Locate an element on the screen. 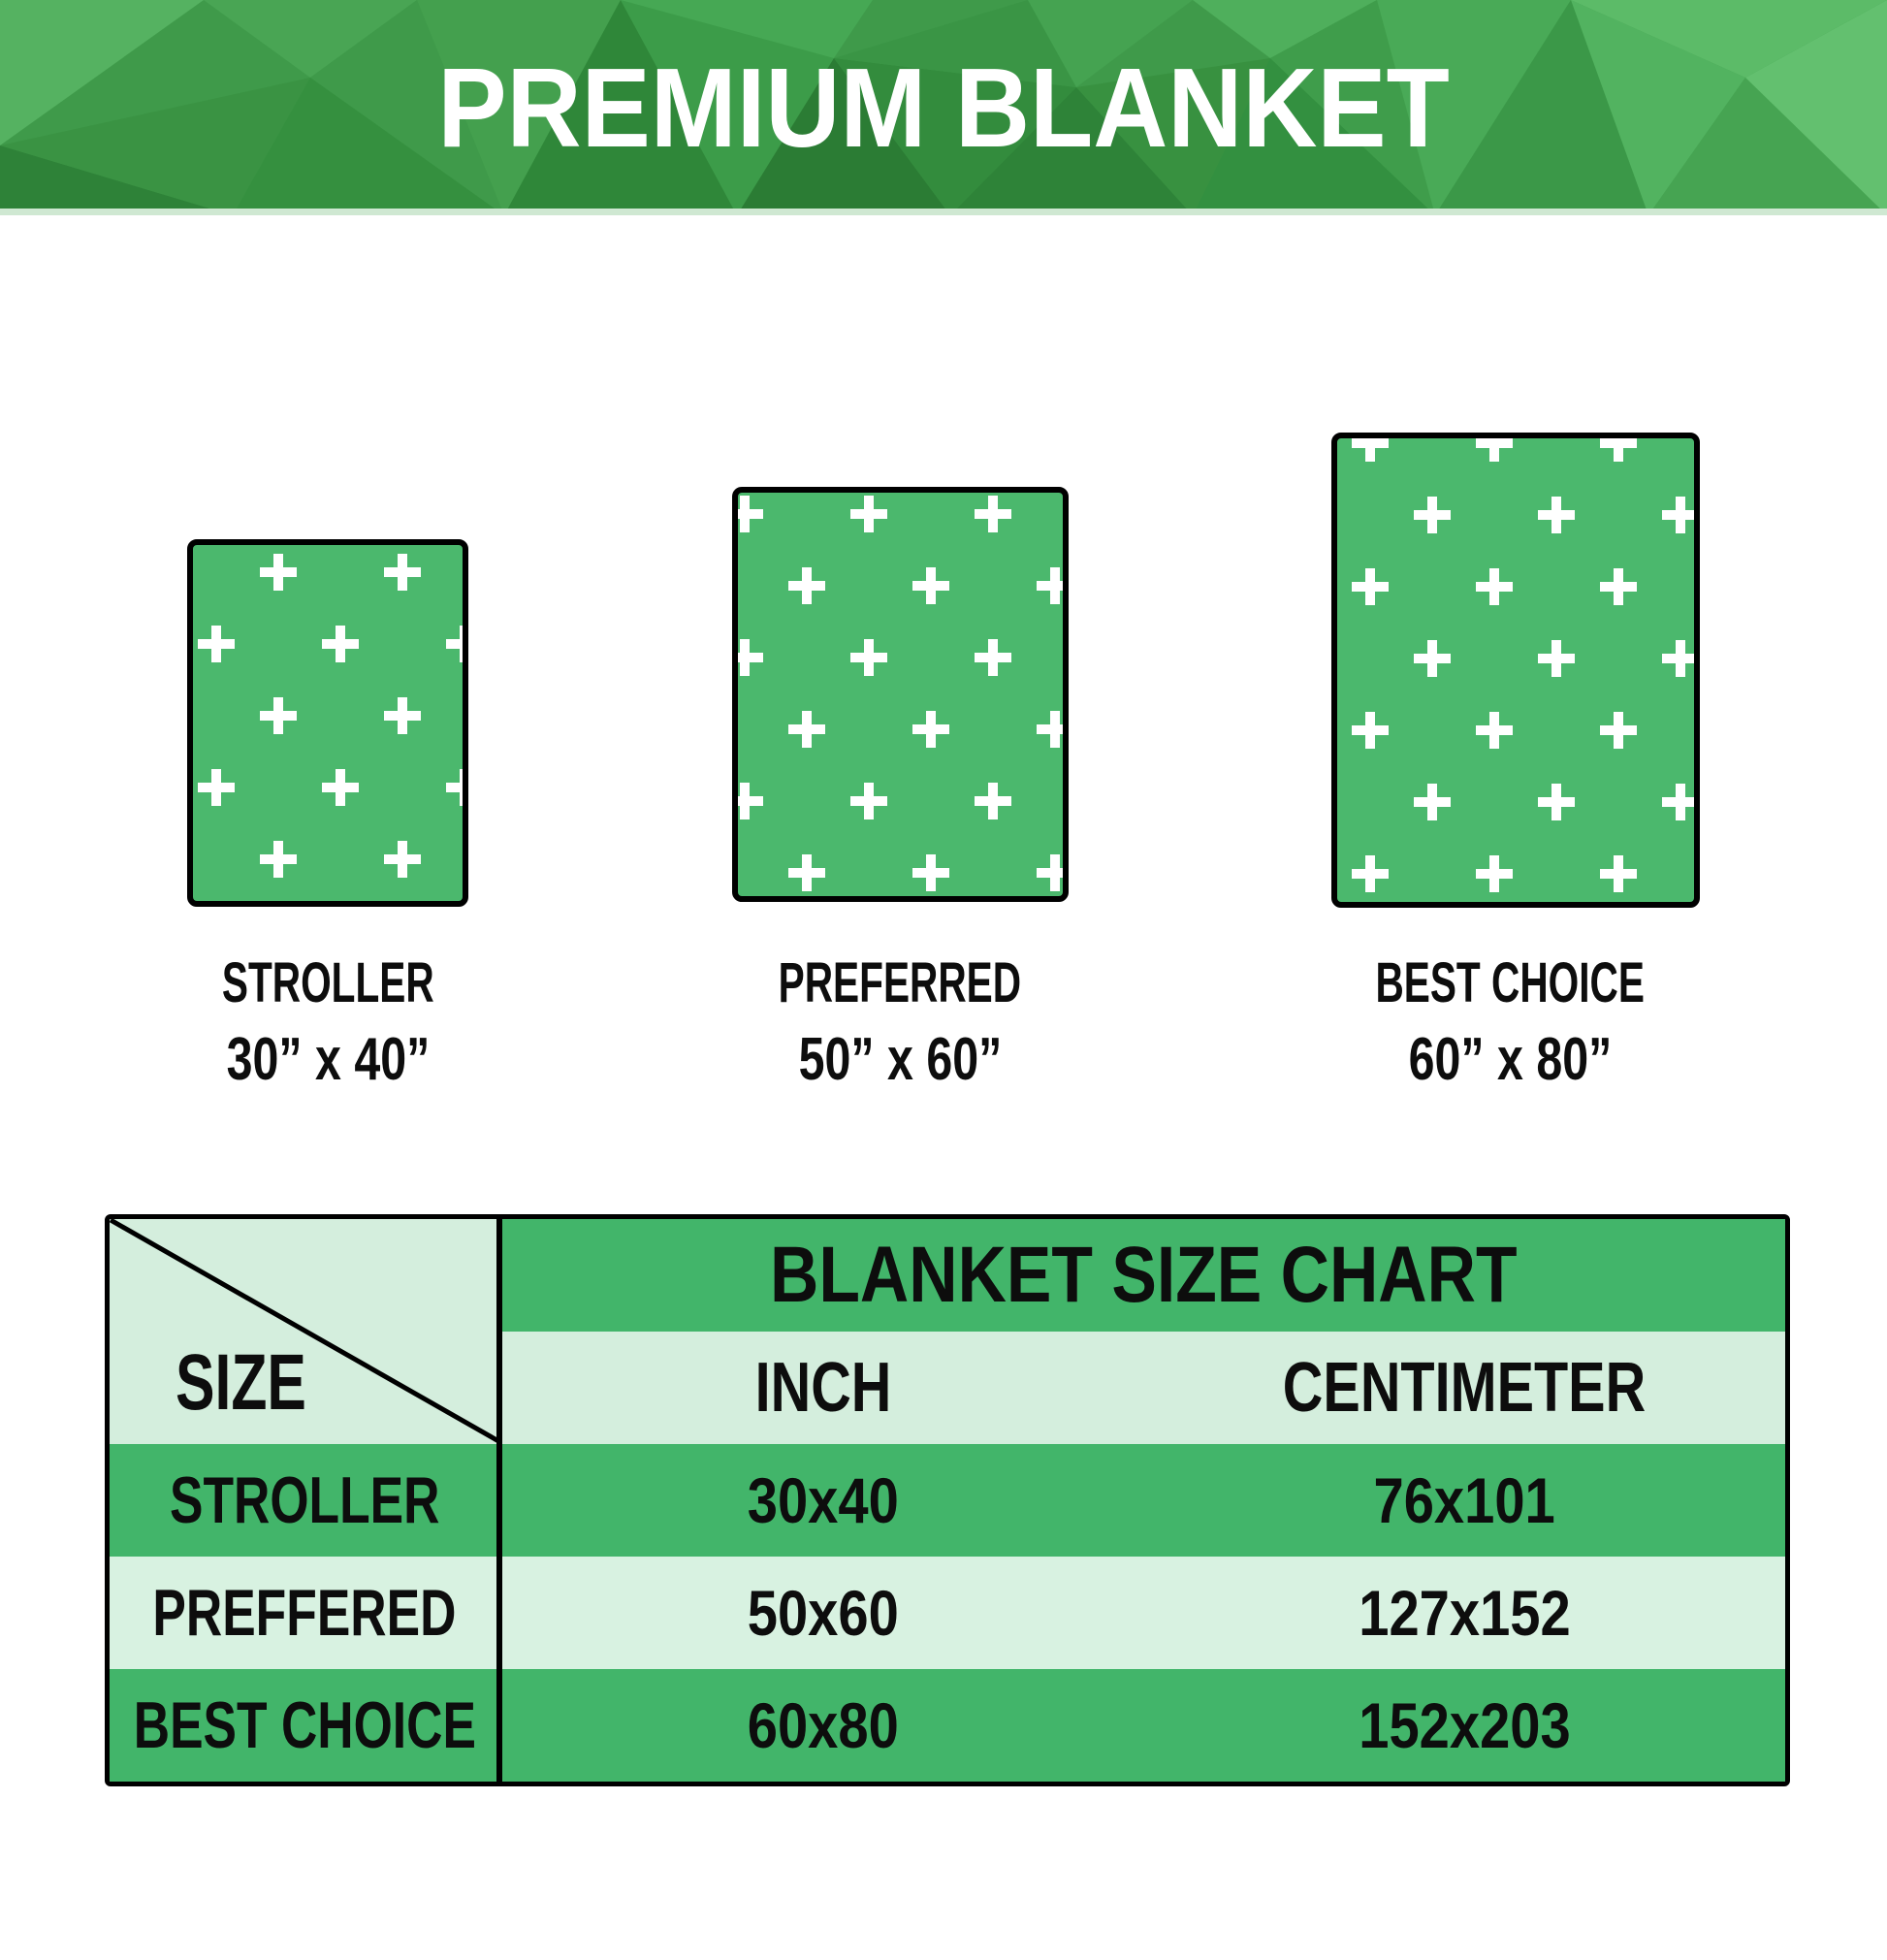 The width and height of the screenshot is (1887, 1960). blanket-illustration-preferred is located at coordinates (900, 694).